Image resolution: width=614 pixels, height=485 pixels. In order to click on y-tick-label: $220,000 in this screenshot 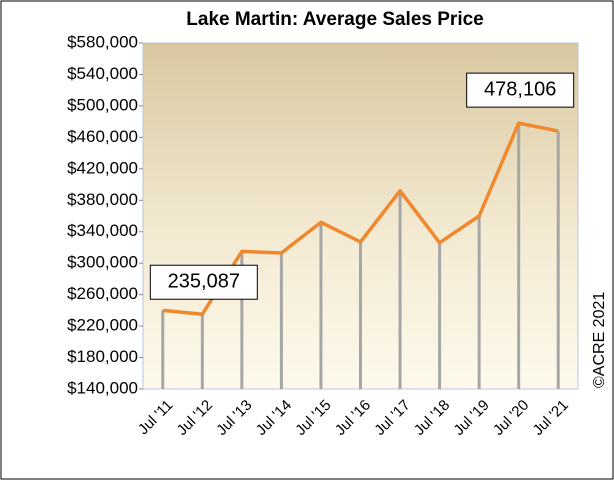, I will do `click(102, 325)`.